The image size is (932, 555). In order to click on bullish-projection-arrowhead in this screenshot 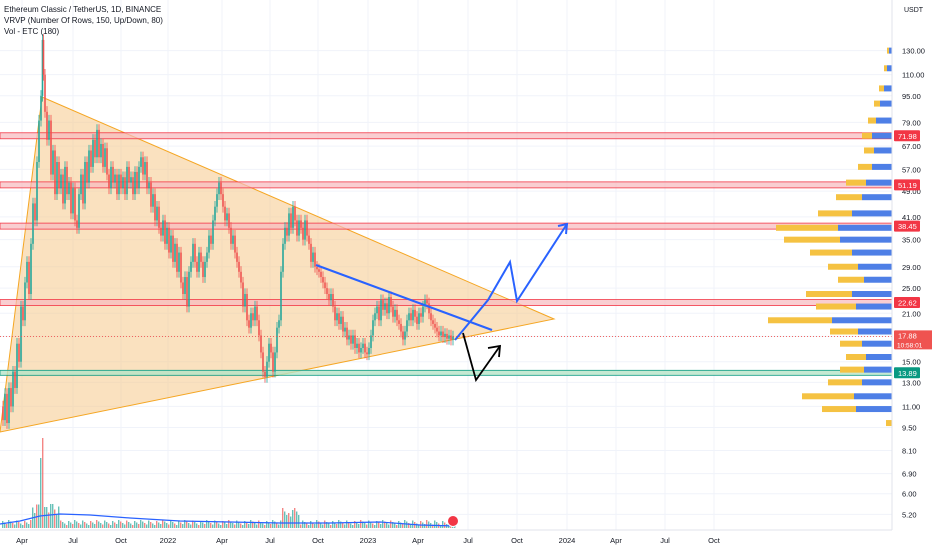, I will do `click(563, 228)`.